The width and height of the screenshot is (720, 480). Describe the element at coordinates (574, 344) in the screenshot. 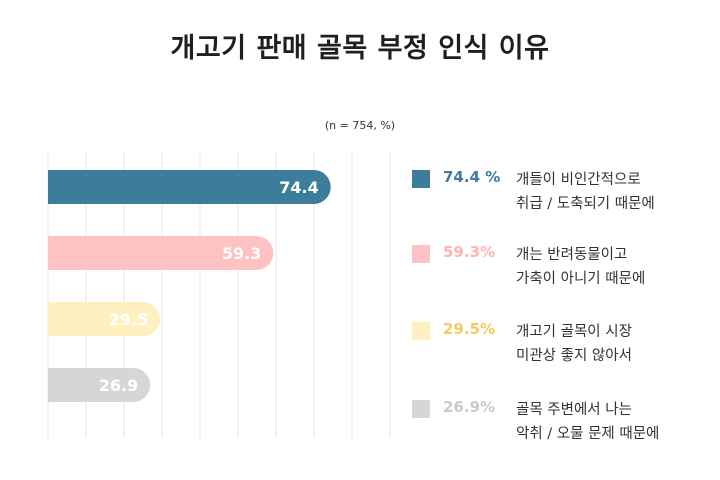

I see `legend-reason-3: 개고기 골목이 시장 미관상 좋지 않아서` at that location.